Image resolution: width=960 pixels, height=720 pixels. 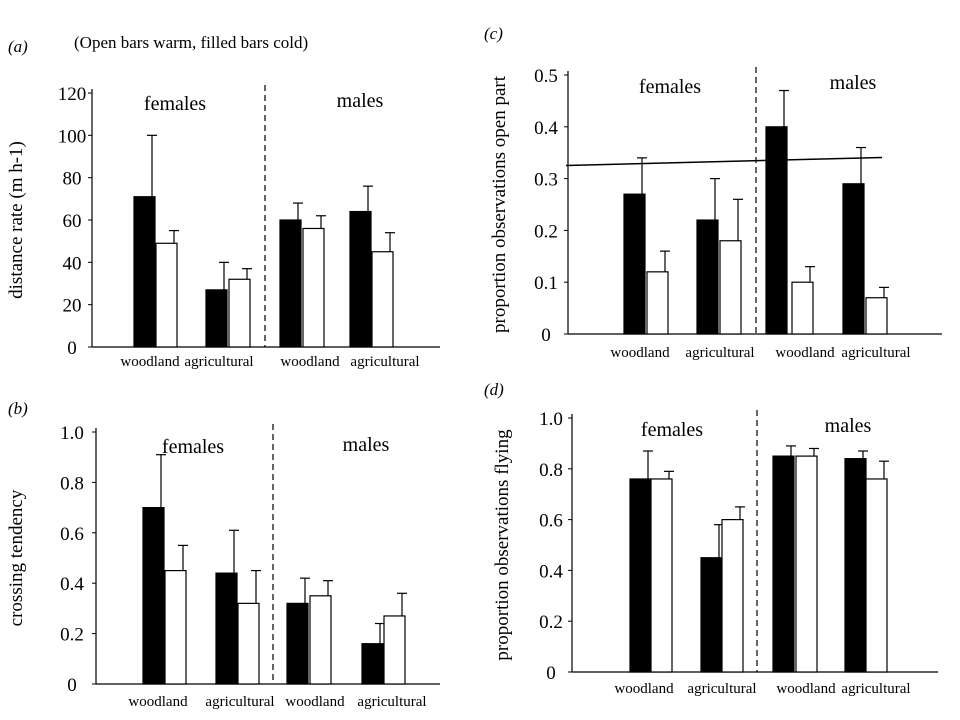 I want to click on y-tick-label: 20, so click(x=72, y=306).